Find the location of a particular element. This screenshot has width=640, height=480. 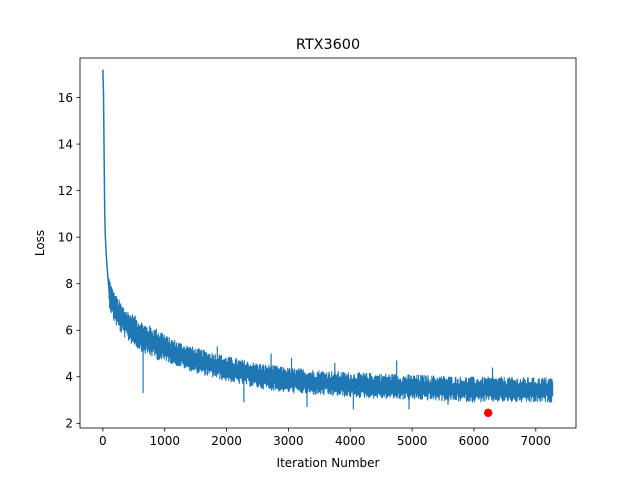

chart-title: RTX3600 is located at coordinates (328, 45).